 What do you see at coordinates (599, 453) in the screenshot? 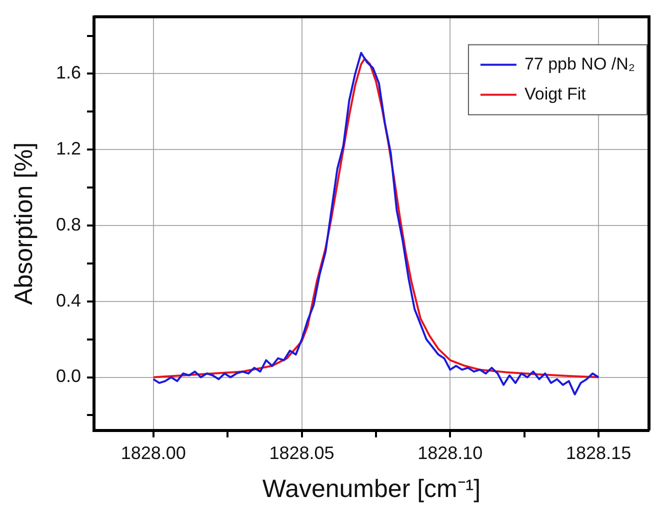
I see `x-tick-label: 1828.15` at bounding box center [599, 453].